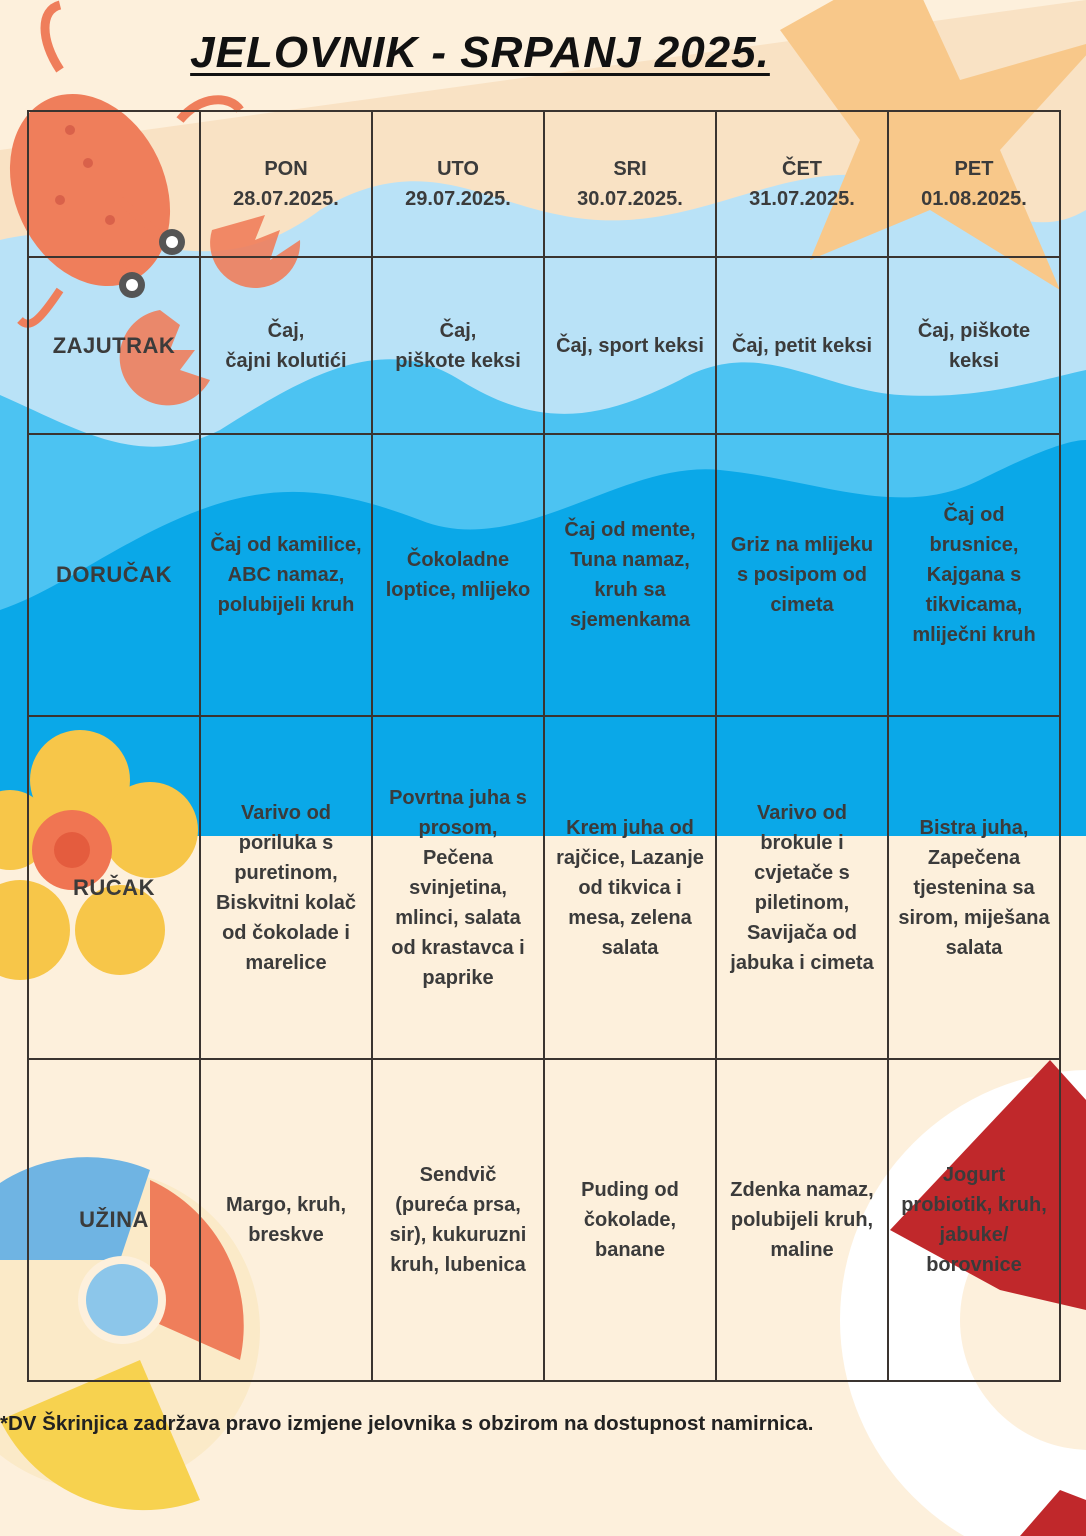 The width and height of the screenshot is (1086, 1536). Describe the element at coordinates (630, 169) in the screenshot. I see `day-name: SRI` at that location.